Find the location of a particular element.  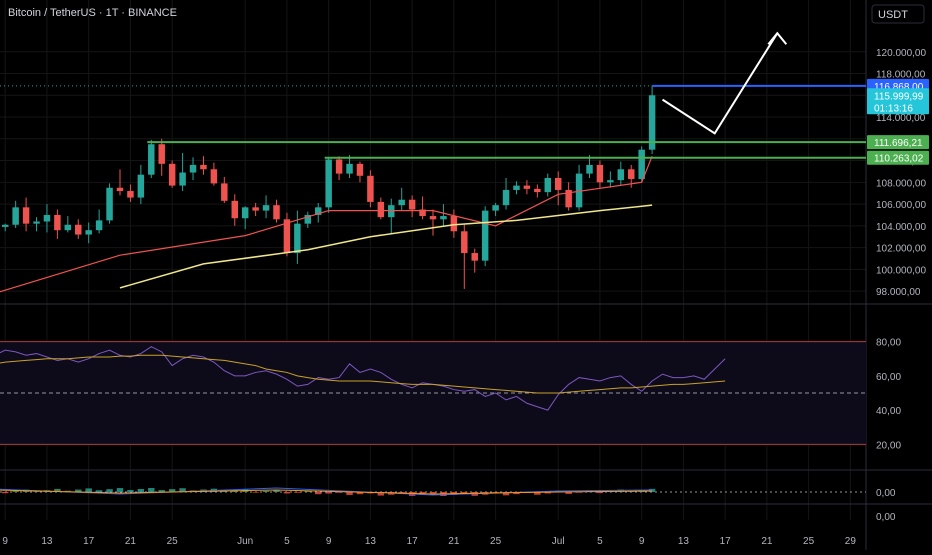

moving-average-line is located at coordinates (386, 246).